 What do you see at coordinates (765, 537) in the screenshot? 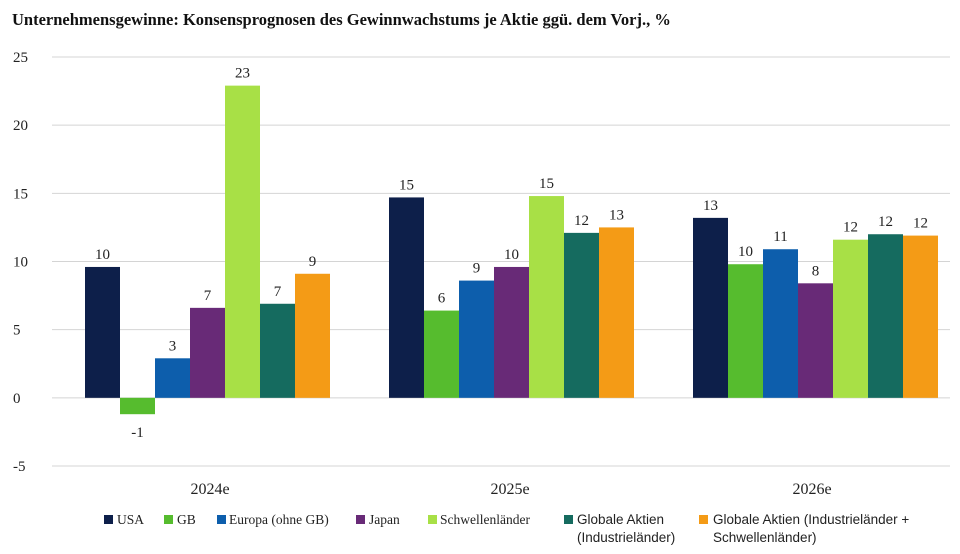
I see `legend-label: Schwellenländer)` at bounding box center [765, 537].